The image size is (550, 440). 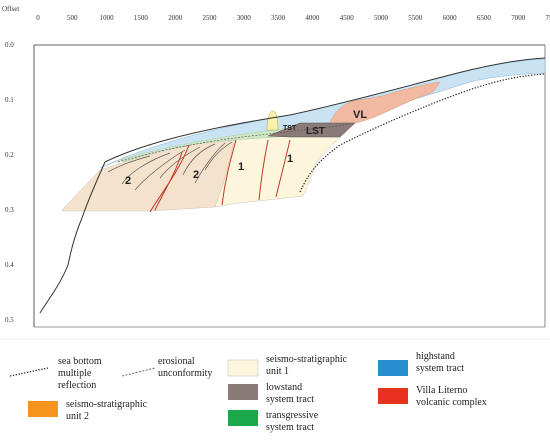 I want to click on y-tick-label: 0.4, so click(x=9, y=265).